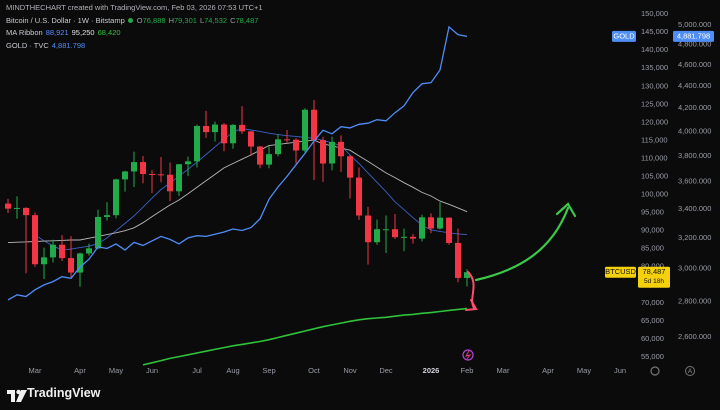  Describe the element at coordinates (694, 107) in the screenshot. I see `y2-tick-label: 4,200.000` at that location.